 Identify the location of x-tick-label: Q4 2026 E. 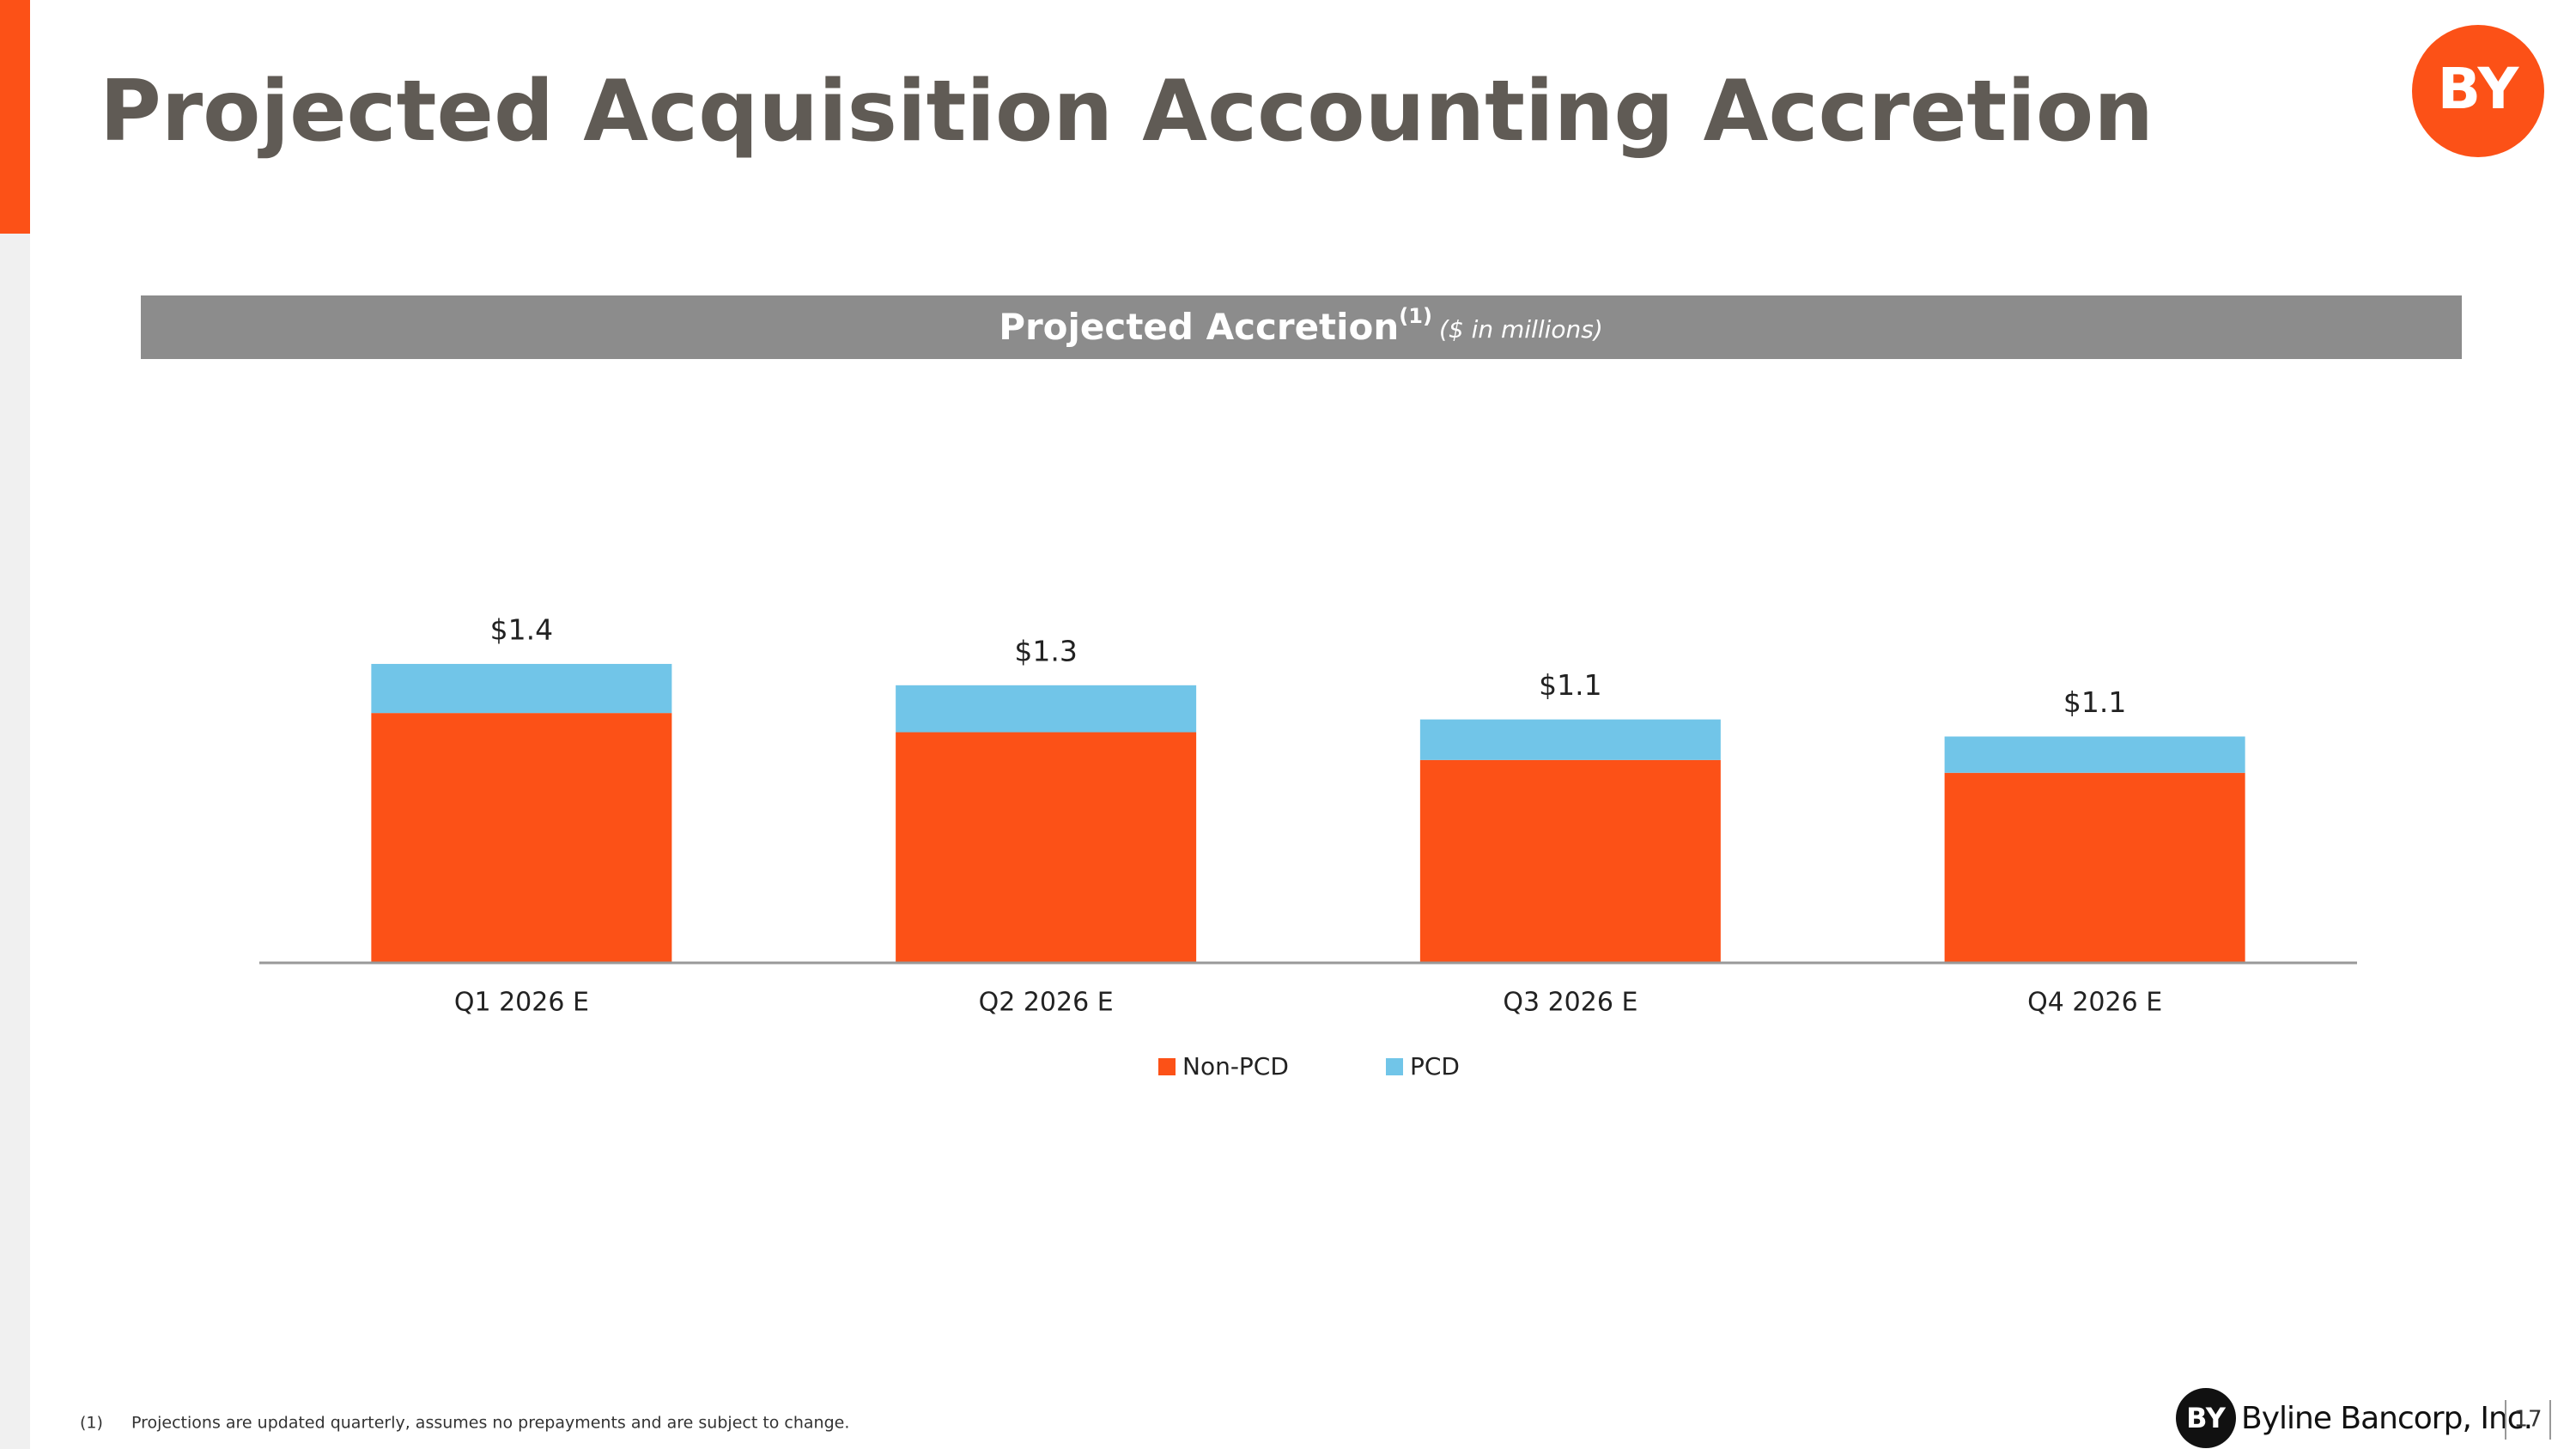
(2094, 1003).